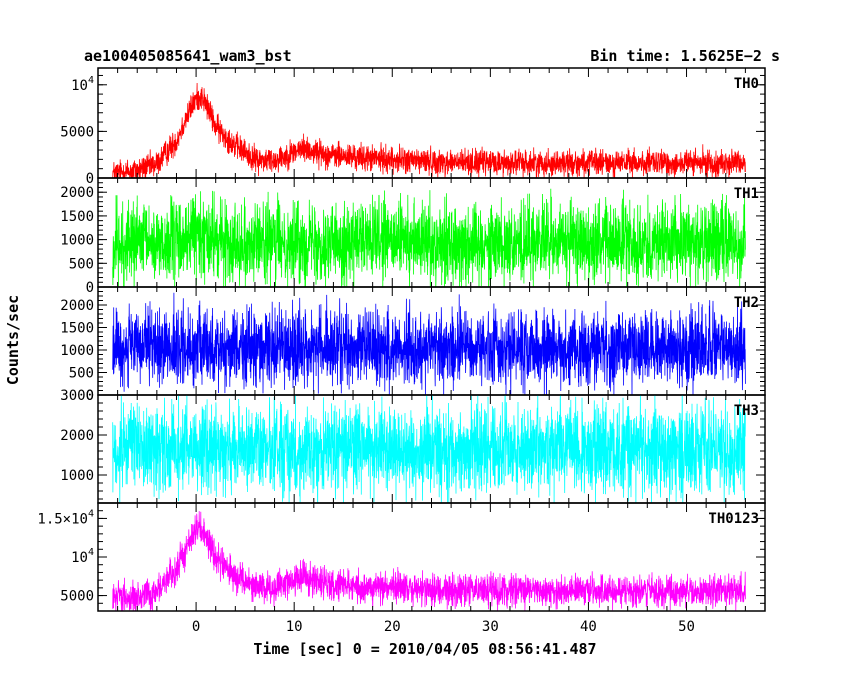  I want to click on x-tick-label: 40, so click(588, 627).